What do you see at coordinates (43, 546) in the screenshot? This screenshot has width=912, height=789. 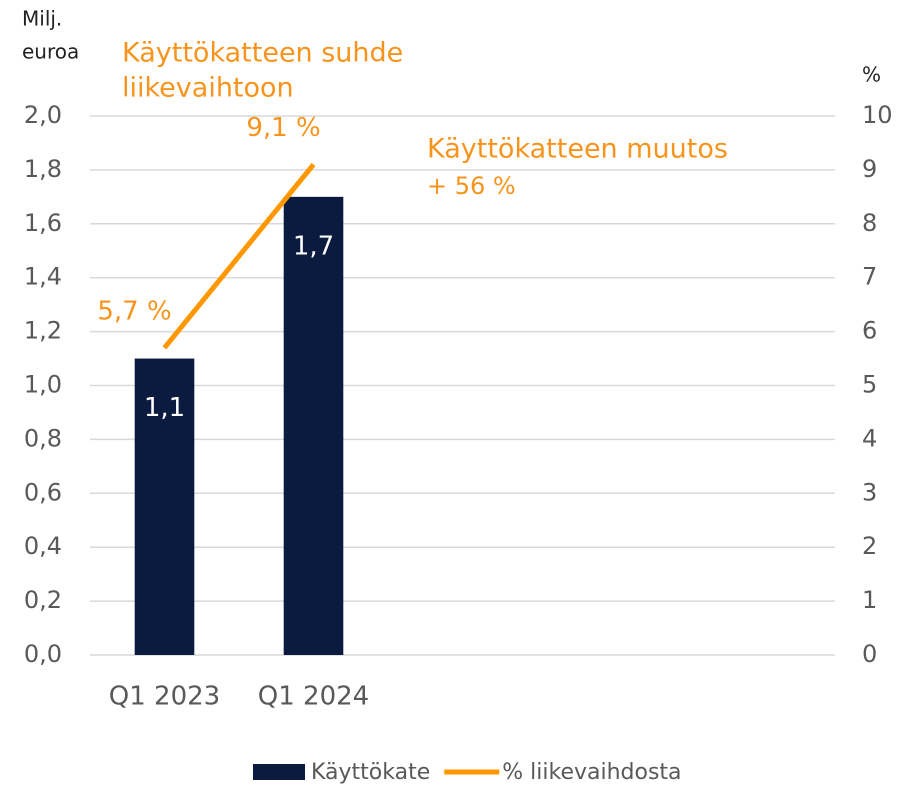 I see `y-tick-label: 0,4` at bounding box center [43, 546].